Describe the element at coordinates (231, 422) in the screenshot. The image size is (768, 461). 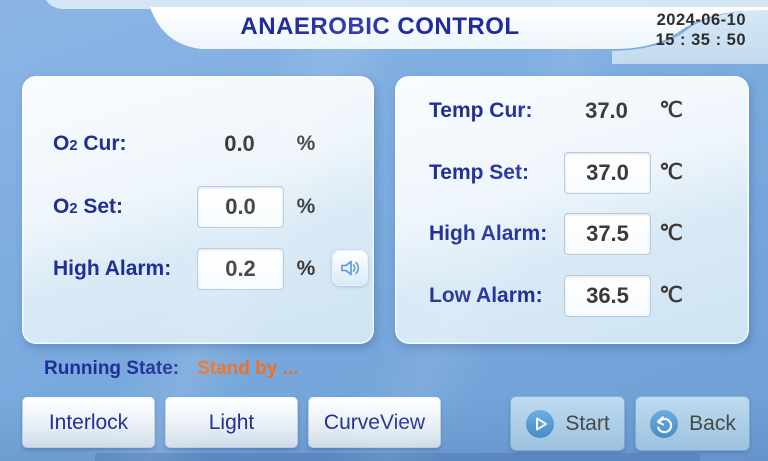
I see `light-button: Light` at that location.